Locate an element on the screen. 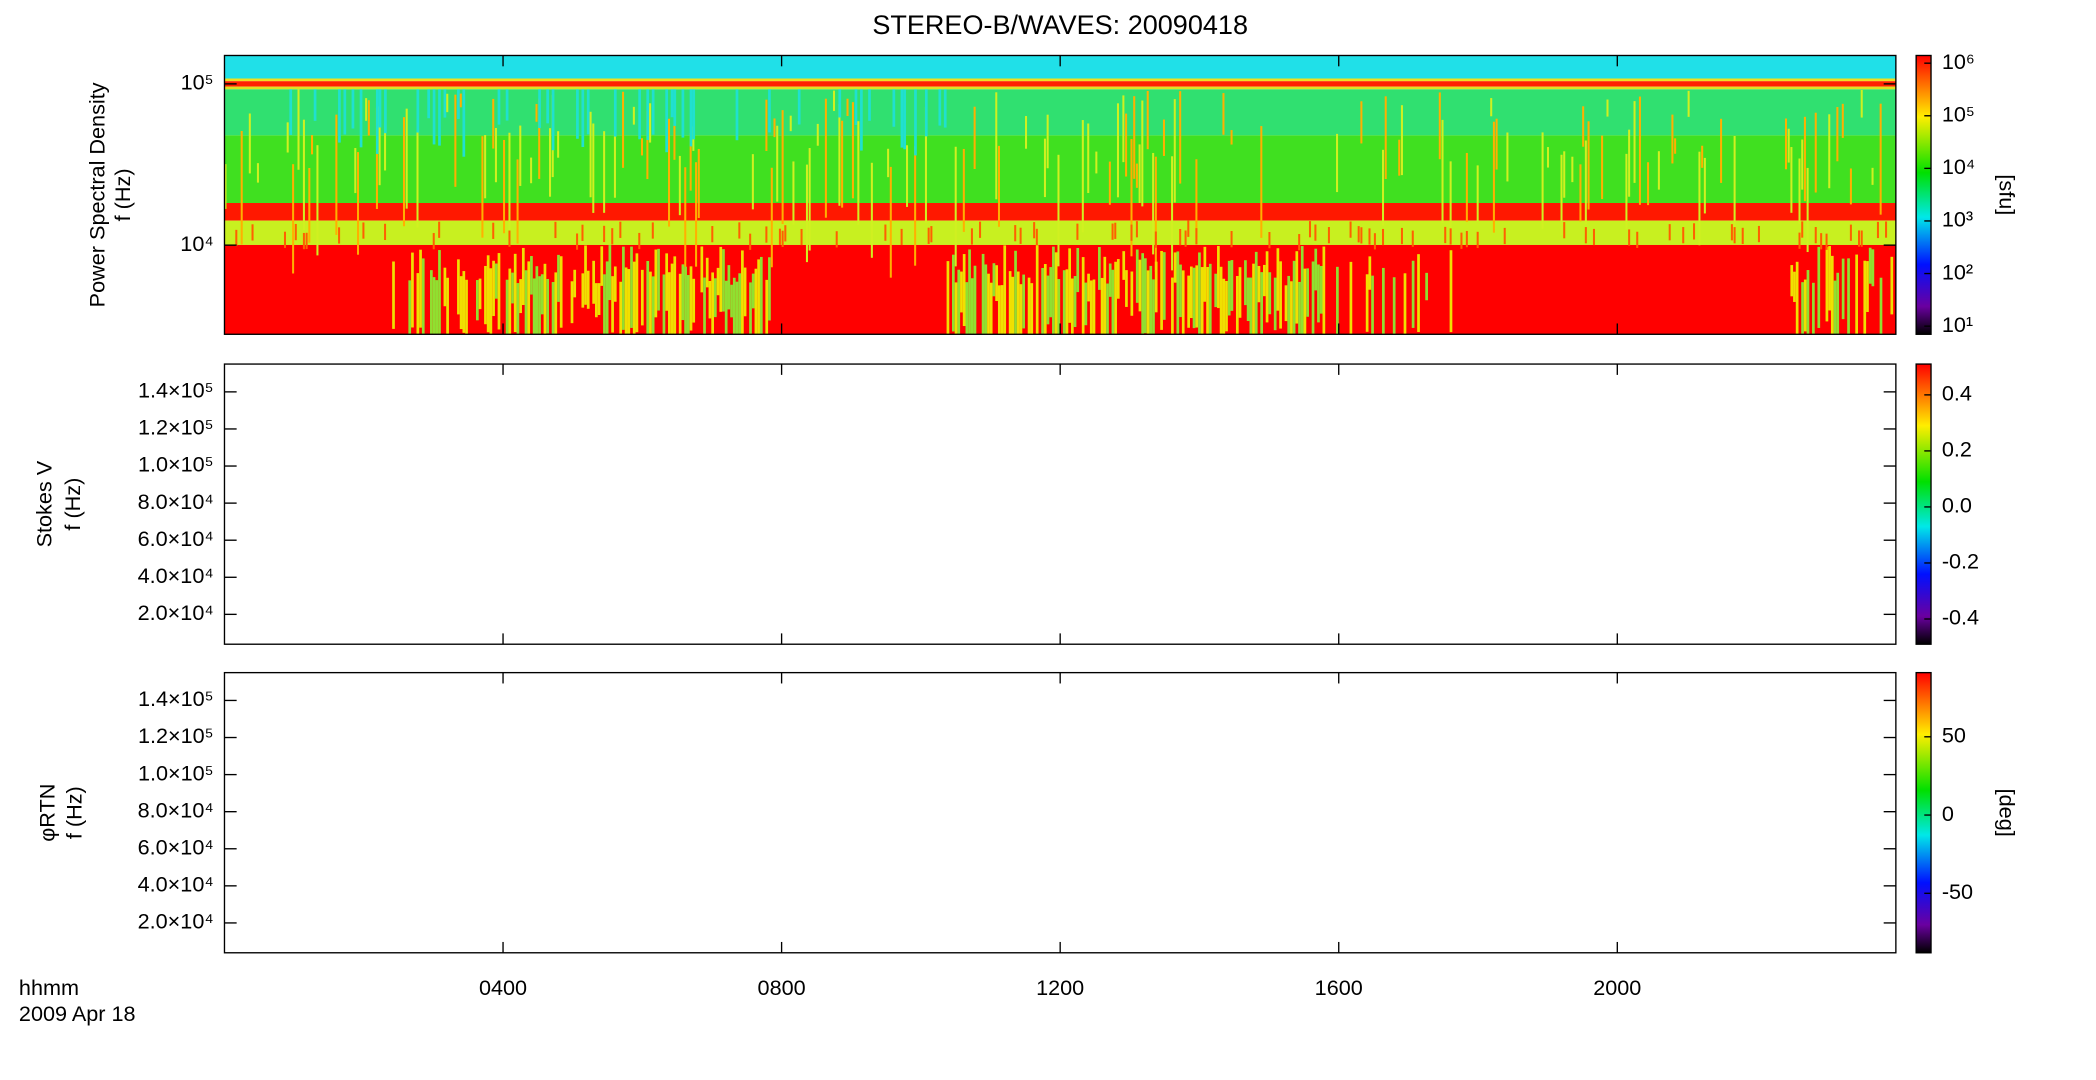  colorbar-tick-label: 10² is located at coordinates (1957, 271).